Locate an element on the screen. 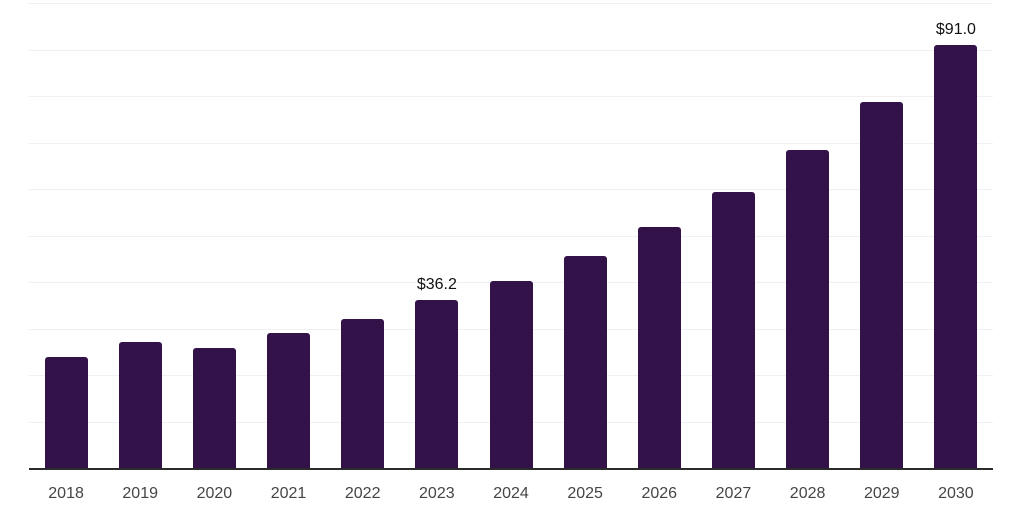 Image resolution: width=1024 pixels, height=512 pixels. x-axis-tick-label-2025: 2025 is located at coordinates (585, 493).